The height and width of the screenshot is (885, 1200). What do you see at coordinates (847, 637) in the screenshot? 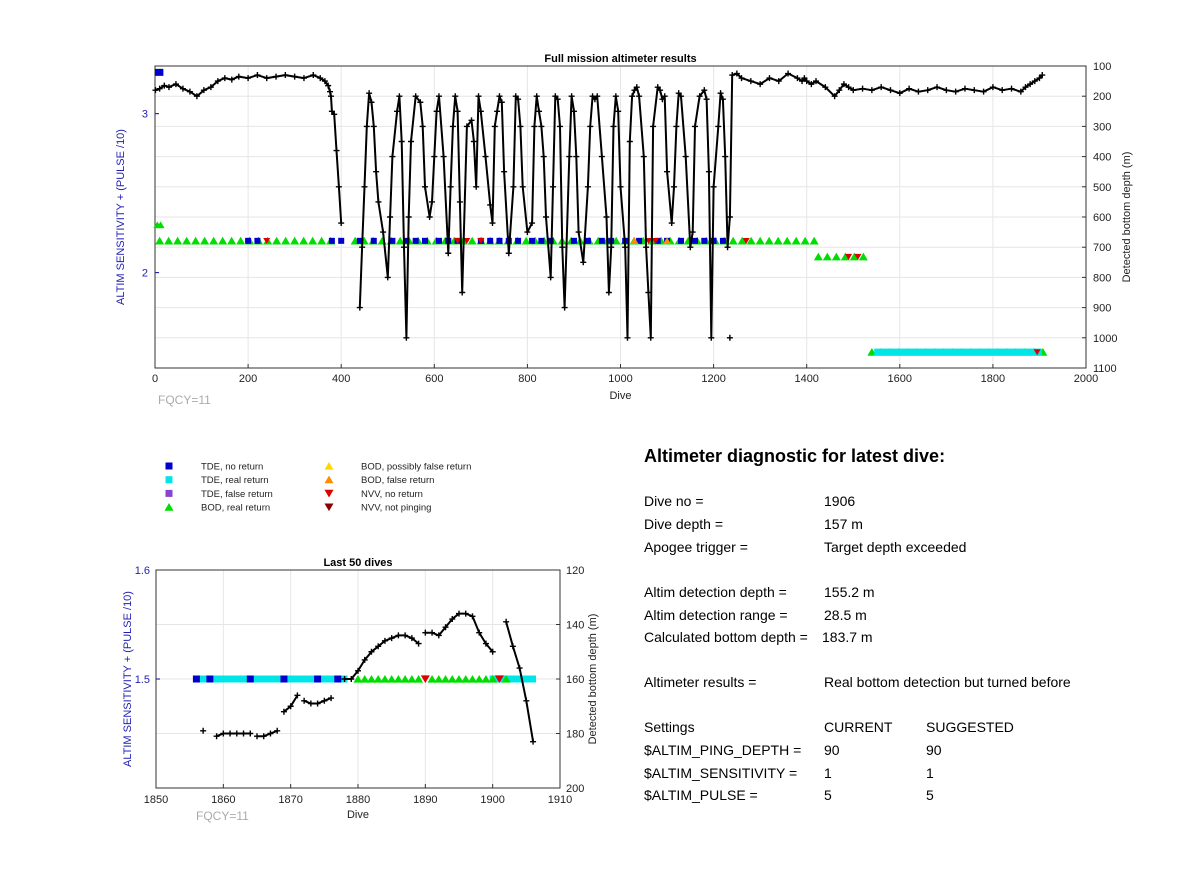
I see `calc-depth-value: 183.7 m` at bounding box center [847, 637].